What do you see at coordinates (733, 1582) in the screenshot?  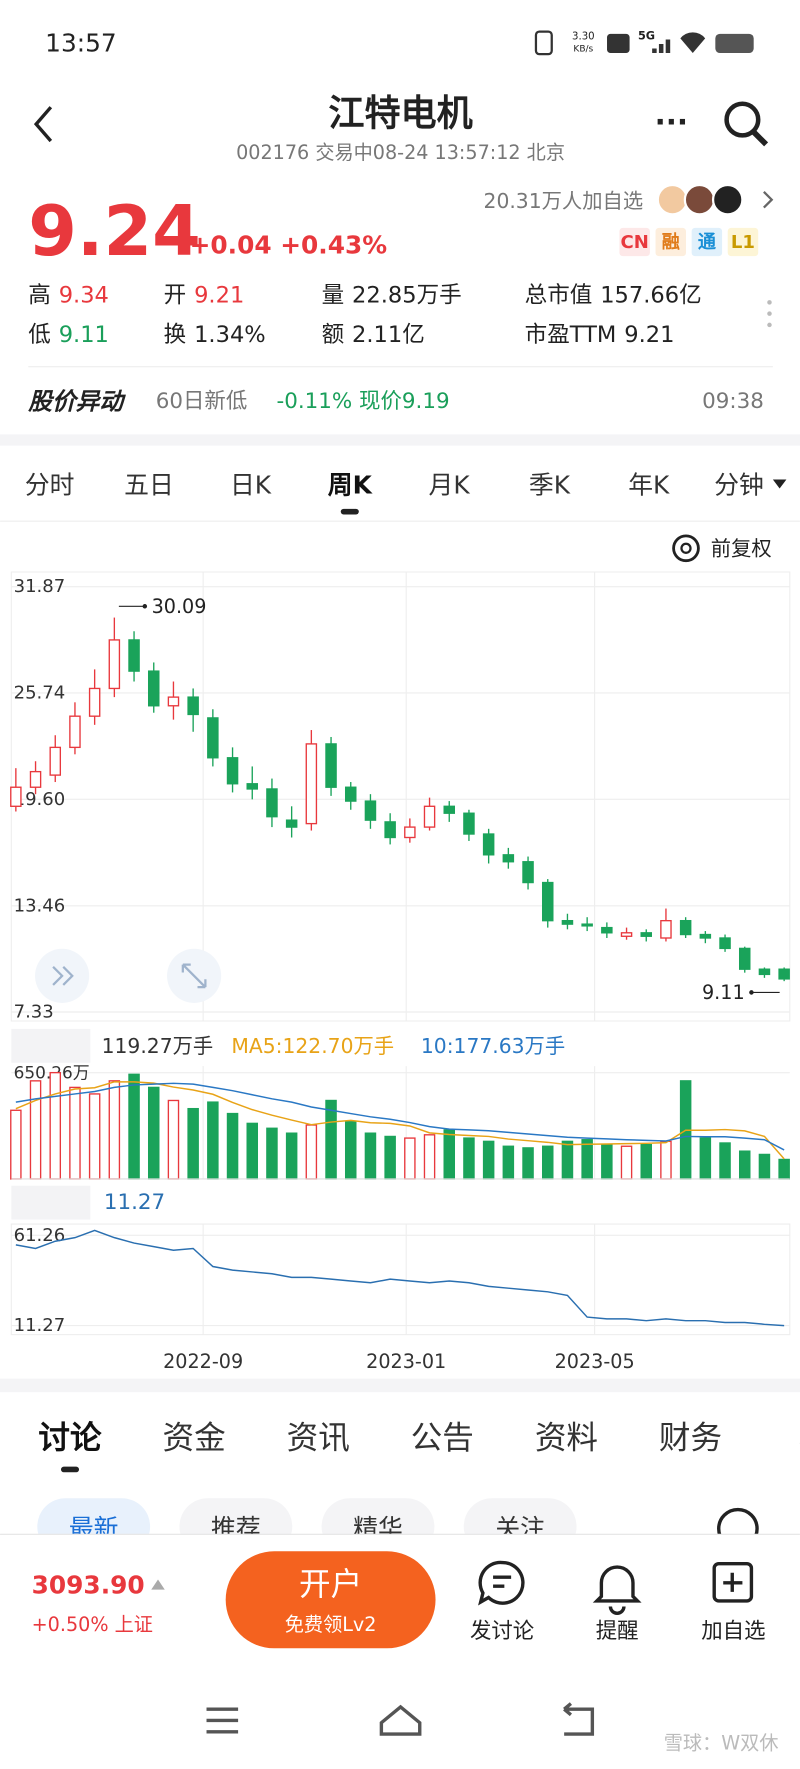 I see `add-watch-icon` at bounding box center [733, 1582].